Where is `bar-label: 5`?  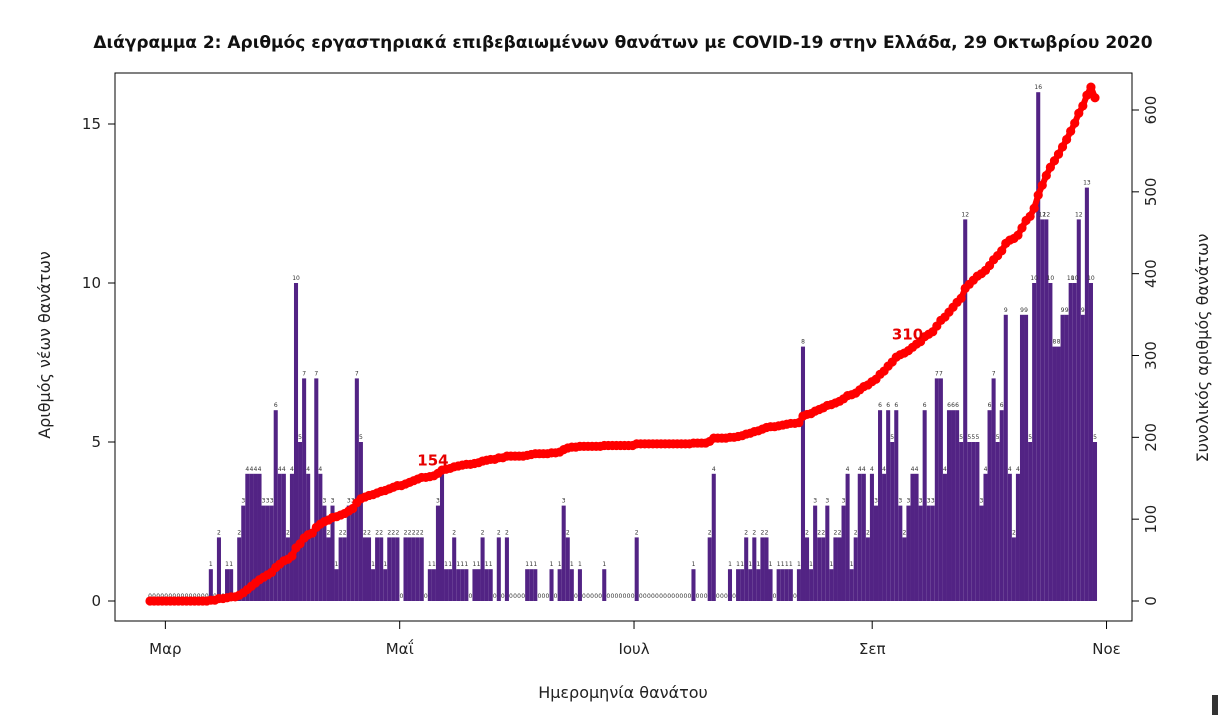
bar-label: 5 is located at coordinates (892, 437).